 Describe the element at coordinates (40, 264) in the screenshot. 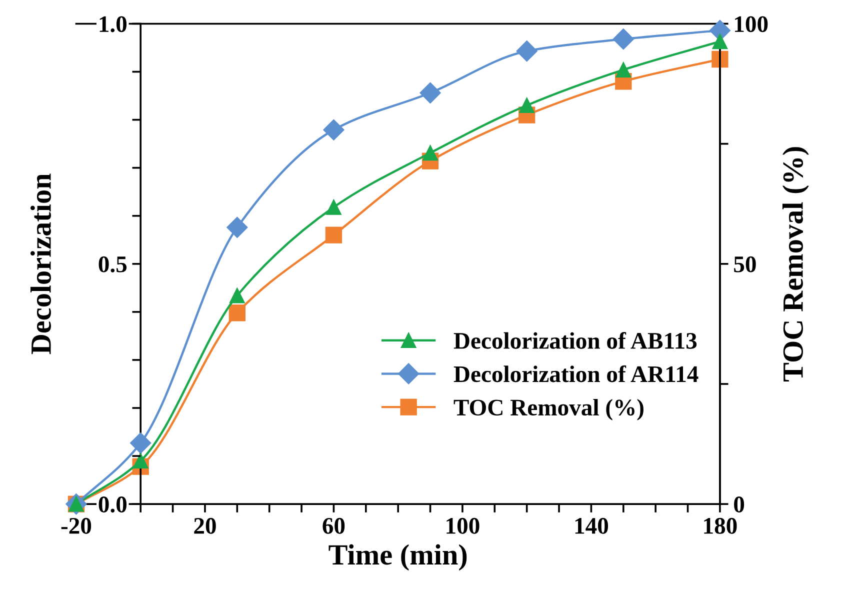

I see `y-axis-title: Decolorization` at that location.